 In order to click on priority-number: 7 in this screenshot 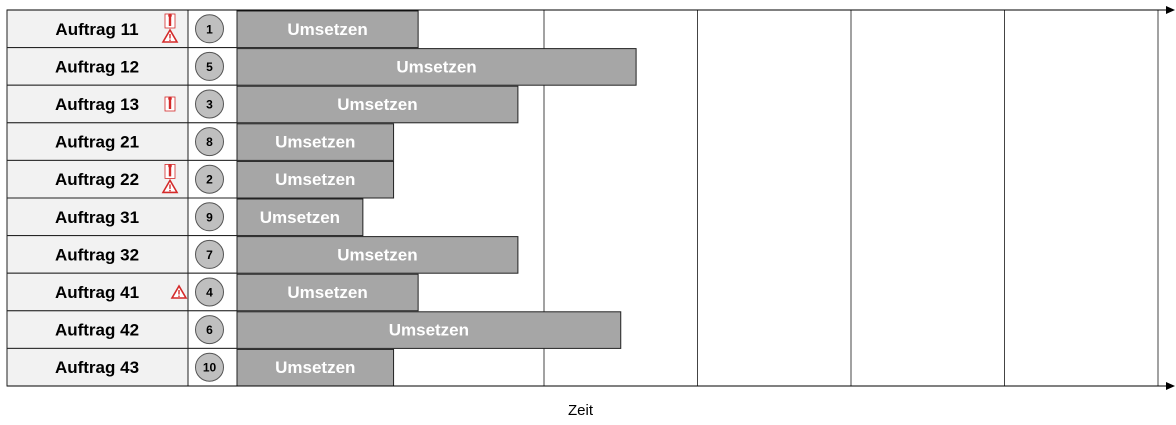, I will do `click(209, 255)`.